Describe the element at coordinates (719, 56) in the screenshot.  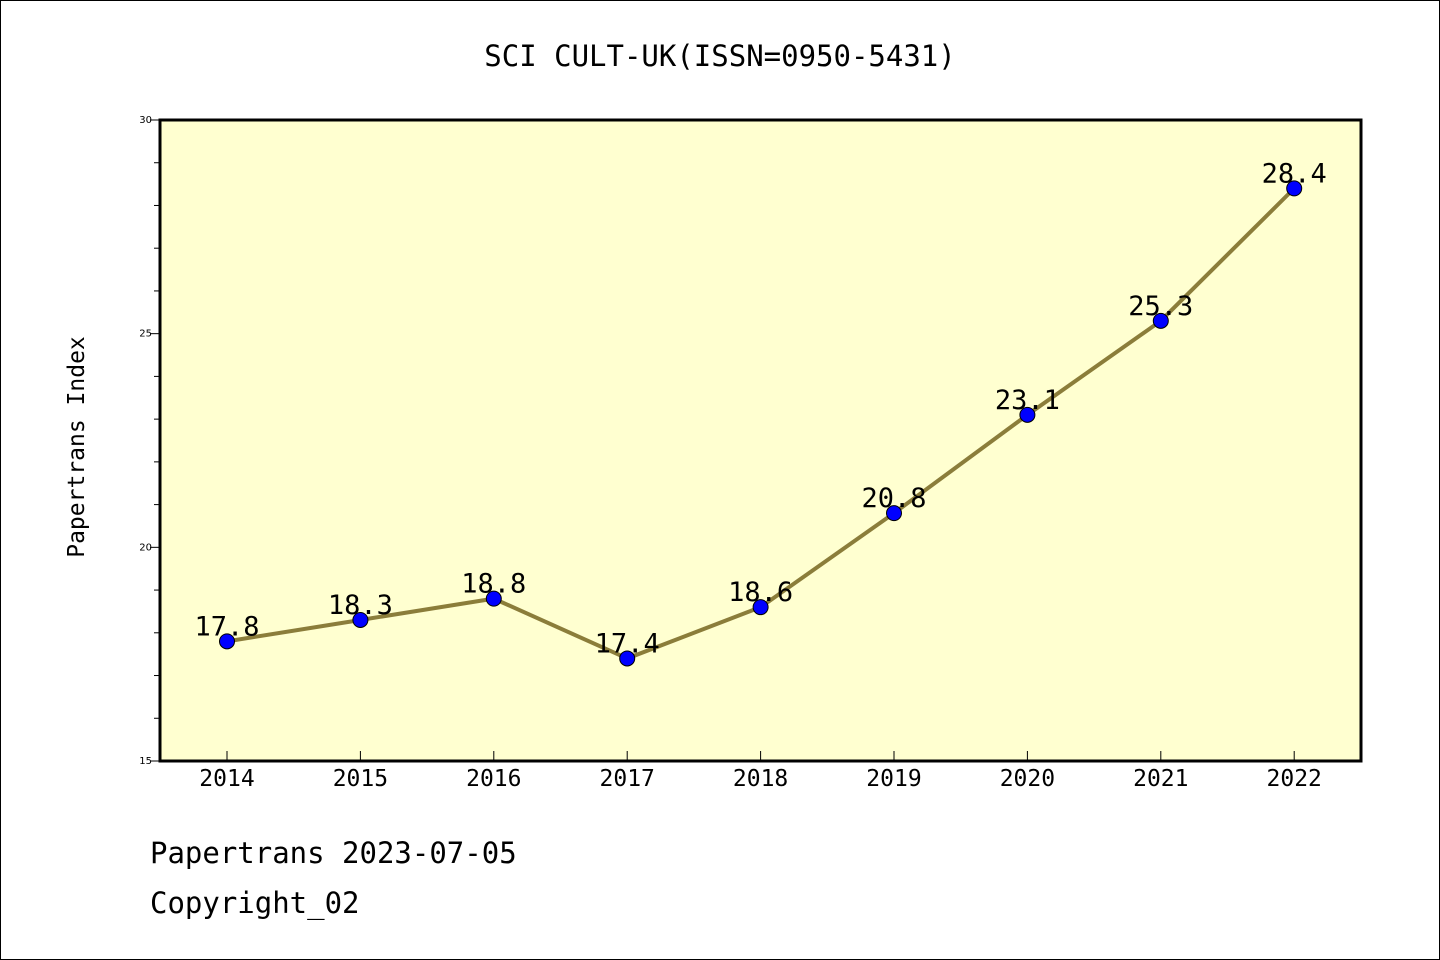
I see `chart-title: SCI CULT-UK(ISSN=0950-5431)` at that location.